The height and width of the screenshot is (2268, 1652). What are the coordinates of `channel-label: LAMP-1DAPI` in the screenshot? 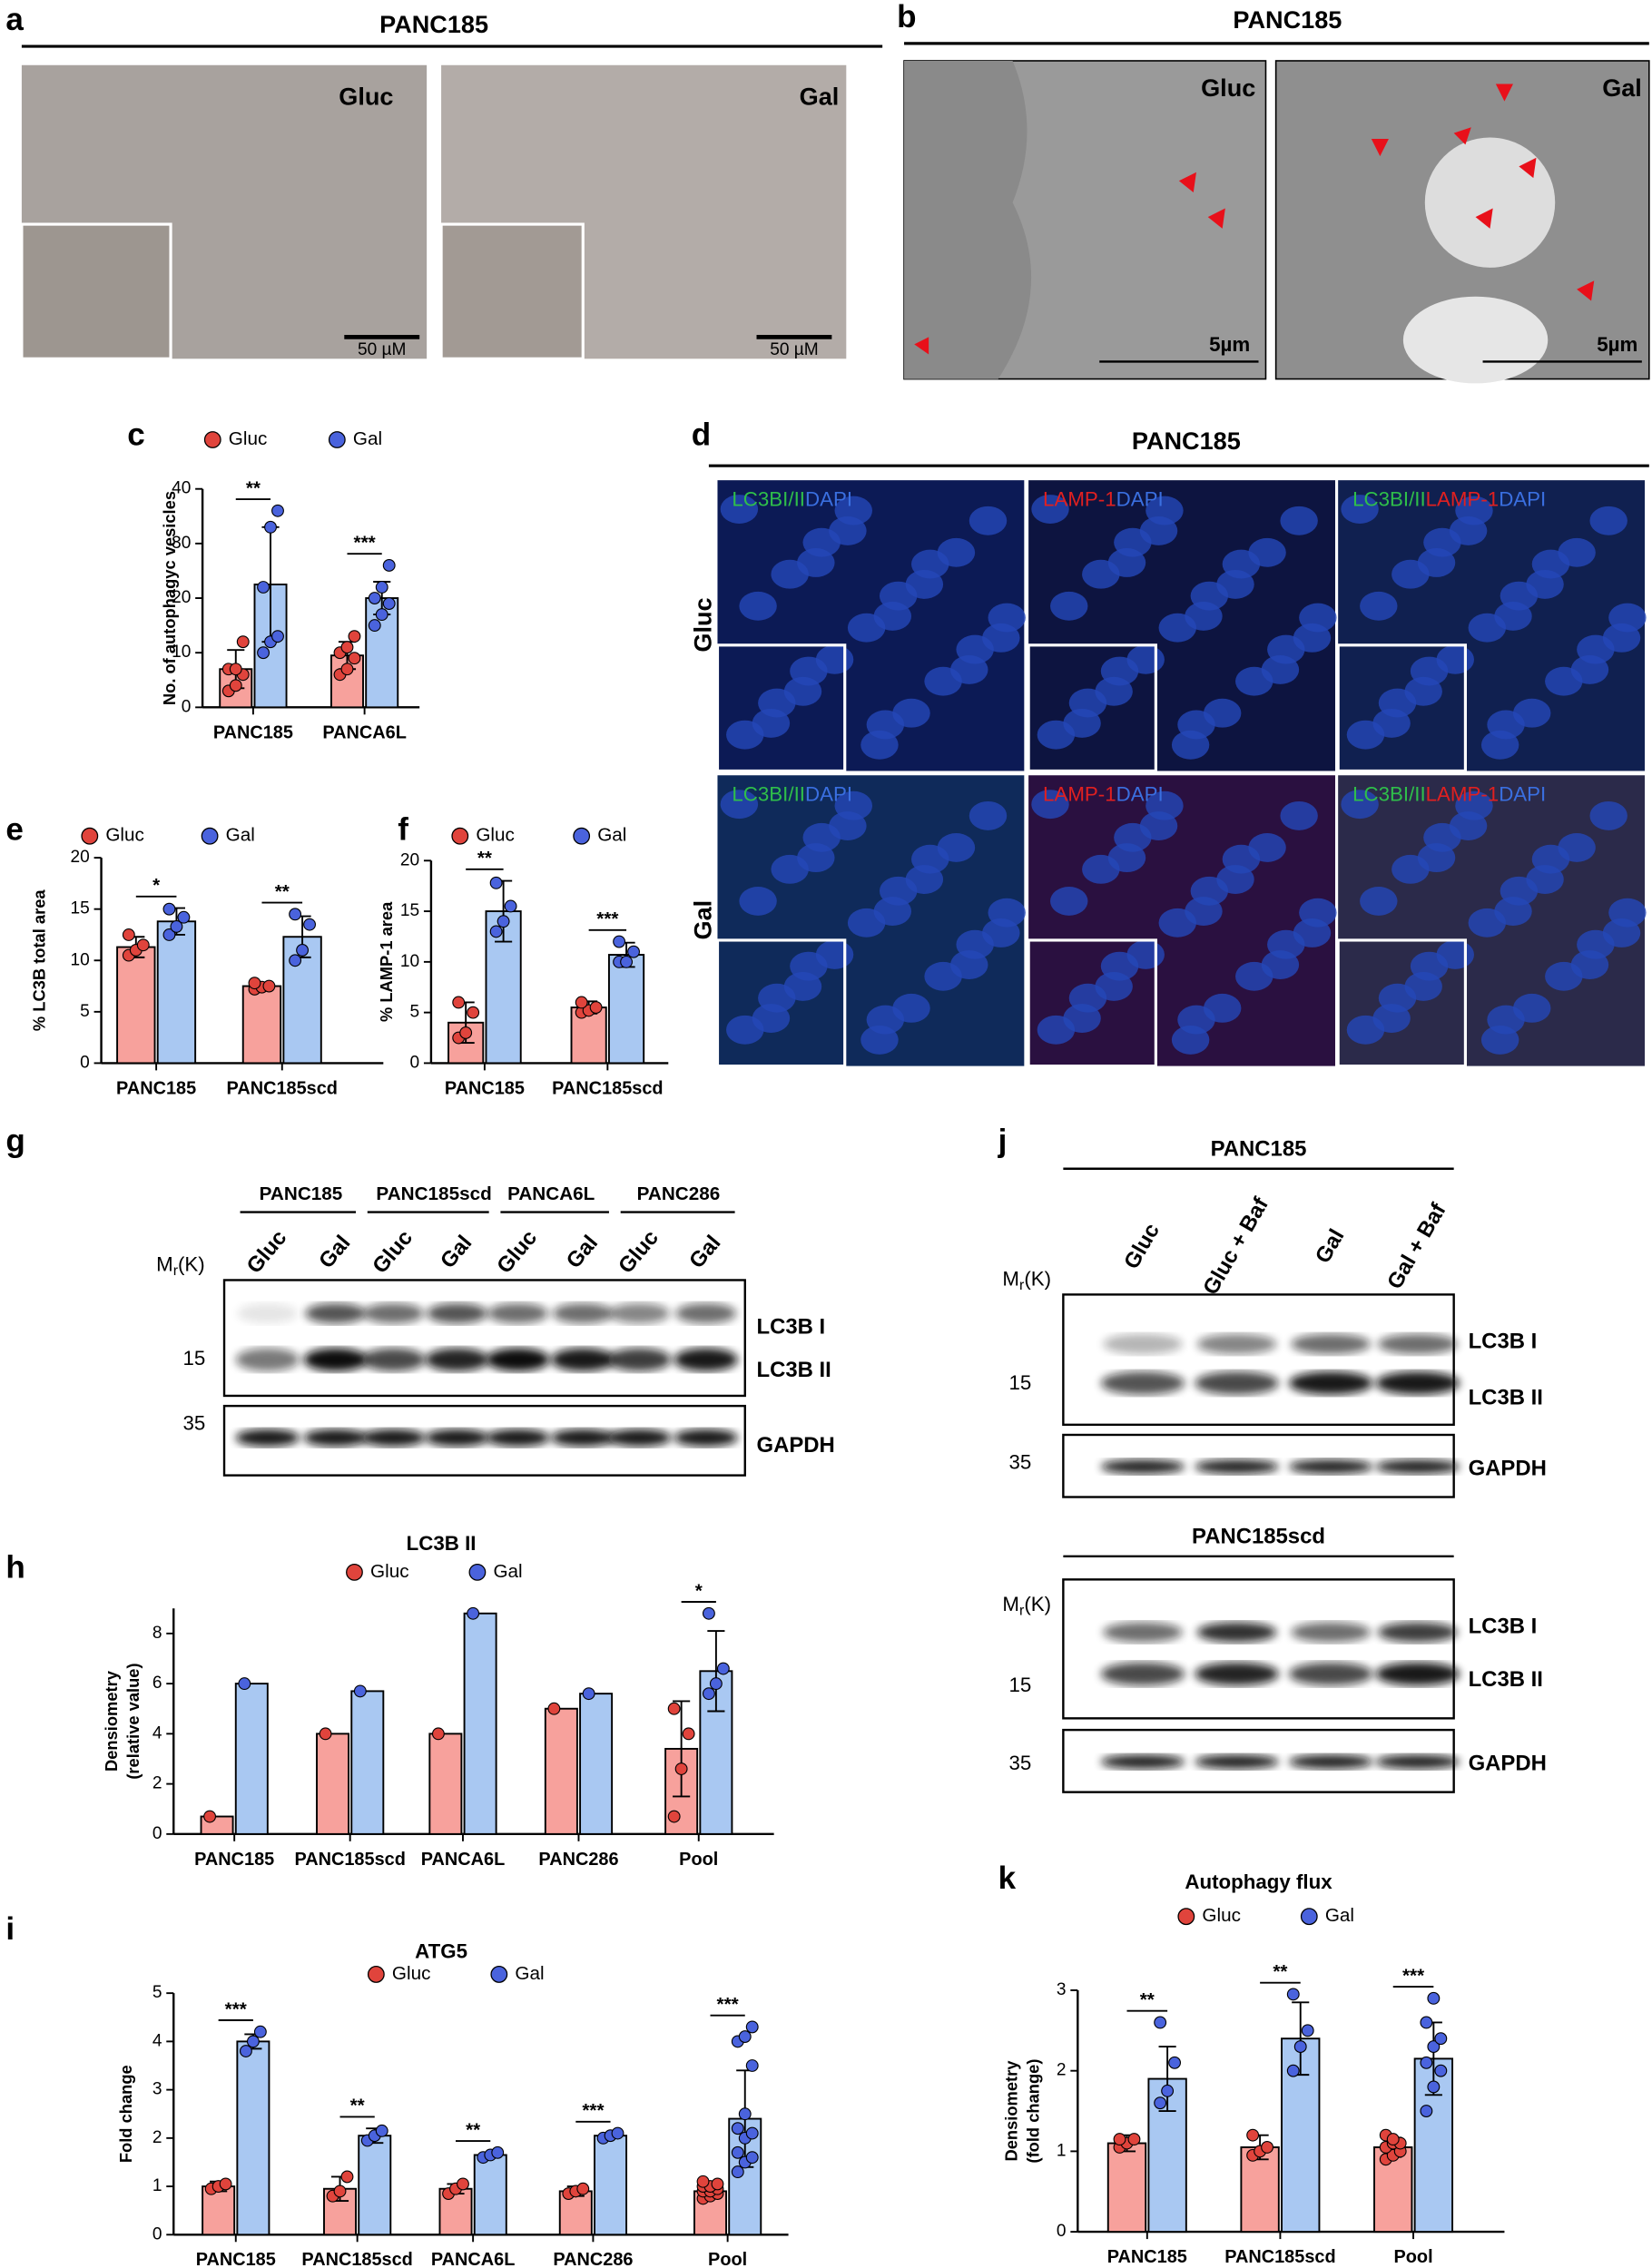 It's located at (1103, 793).